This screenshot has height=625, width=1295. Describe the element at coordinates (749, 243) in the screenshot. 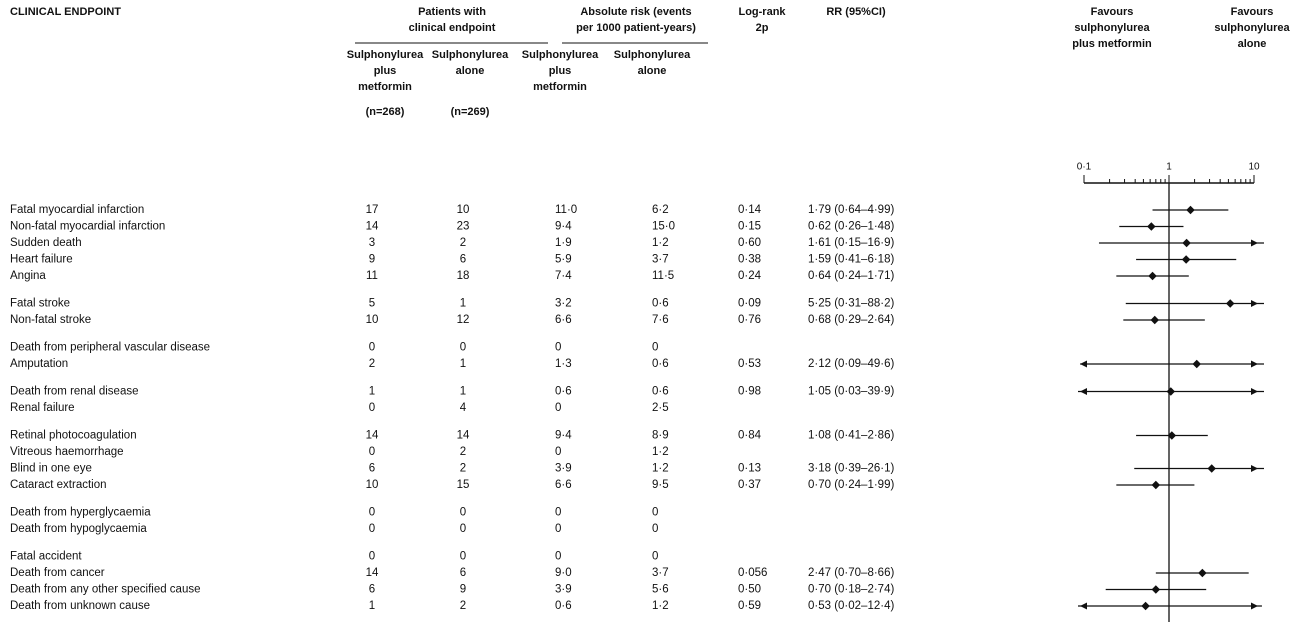

I see `log-rank-p: 0·60` at that location.